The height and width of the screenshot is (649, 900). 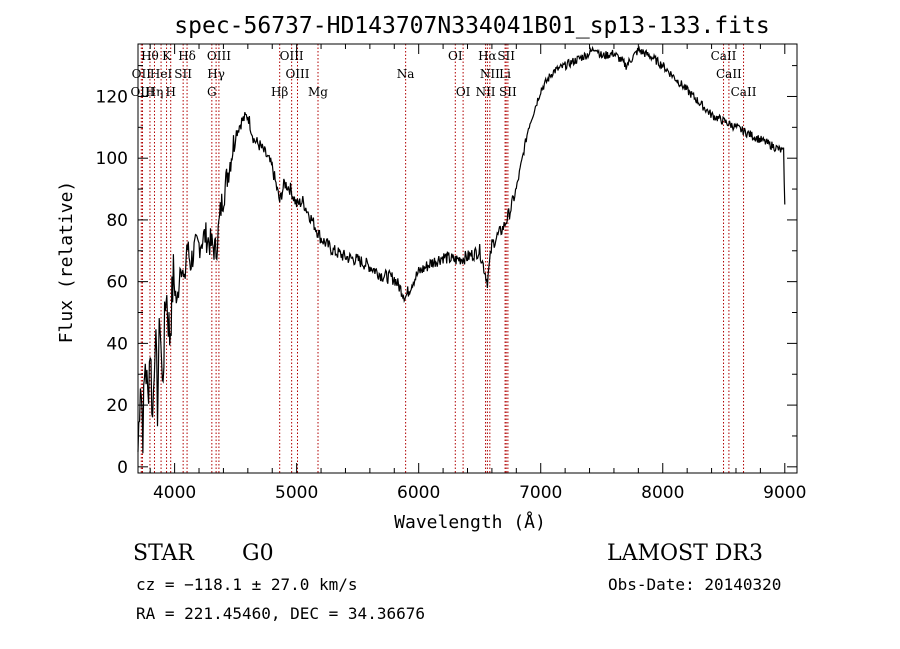 I want to click on y-tick-label: 40, so click(x=117, y=344).